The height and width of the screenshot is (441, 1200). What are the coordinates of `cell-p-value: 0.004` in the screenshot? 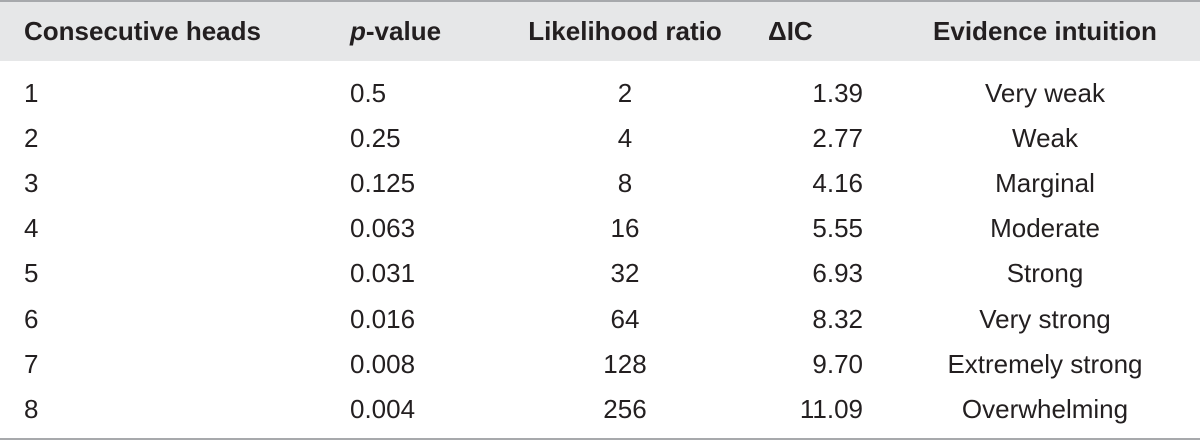 It's located at (383, 409).